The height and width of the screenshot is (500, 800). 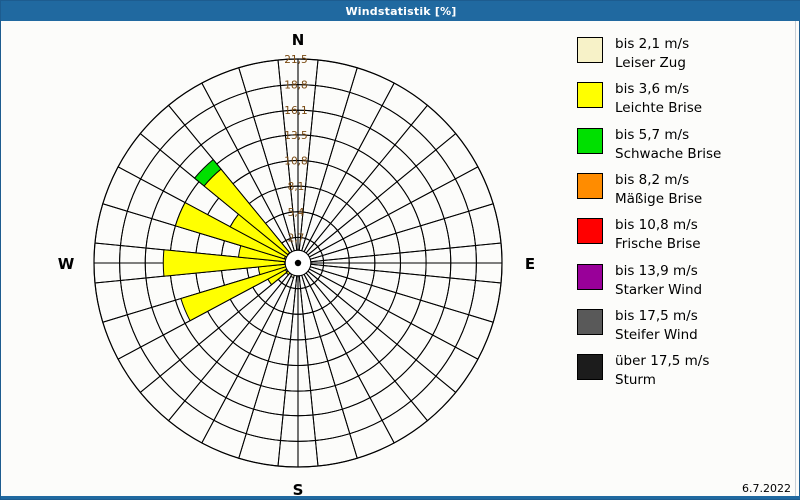 What do you see at coordinates (656, 270) in the screenshot?
I see `legend-speed: bis 13,9 m/s` at bounding box center [656, 270].